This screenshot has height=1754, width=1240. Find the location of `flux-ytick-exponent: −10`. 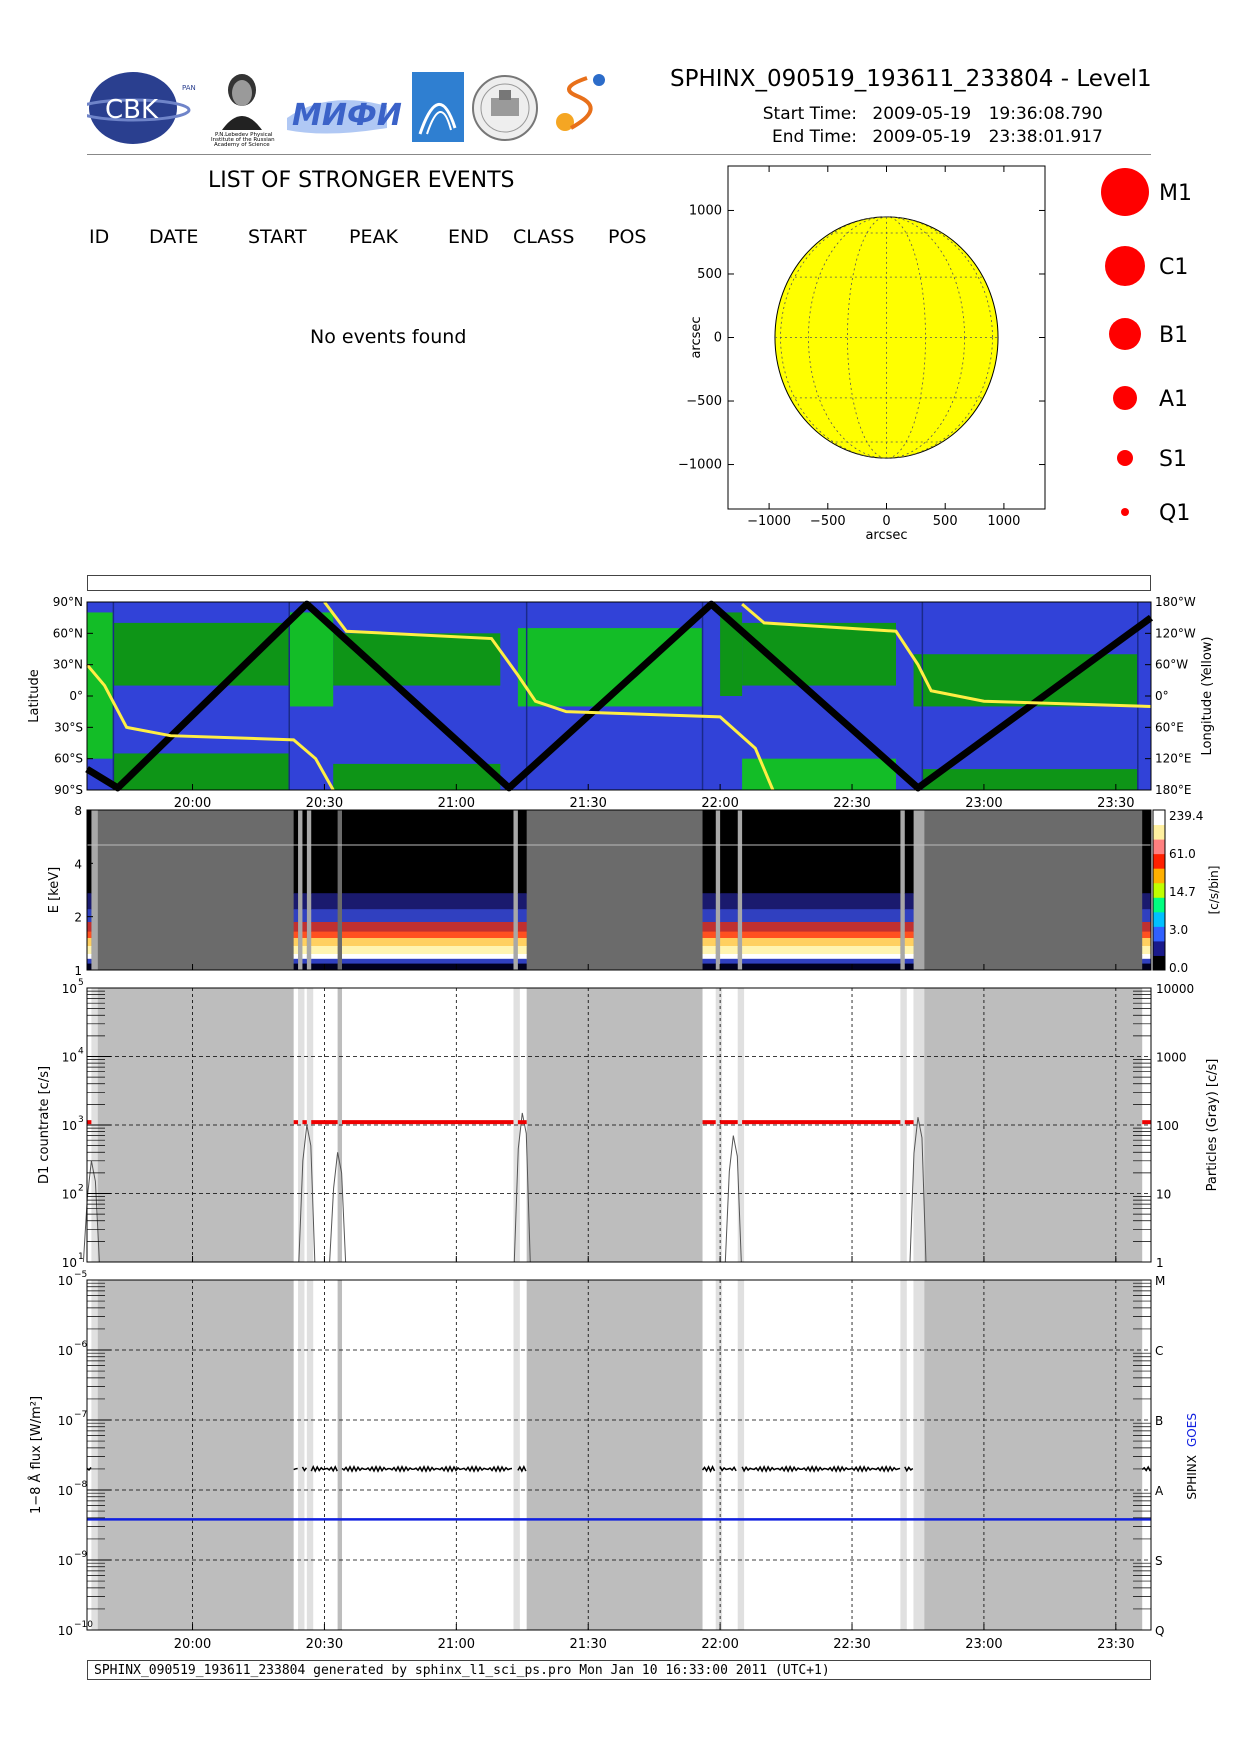

flux-ytick-exponent: −10 is located at coordinates (83, 1625).